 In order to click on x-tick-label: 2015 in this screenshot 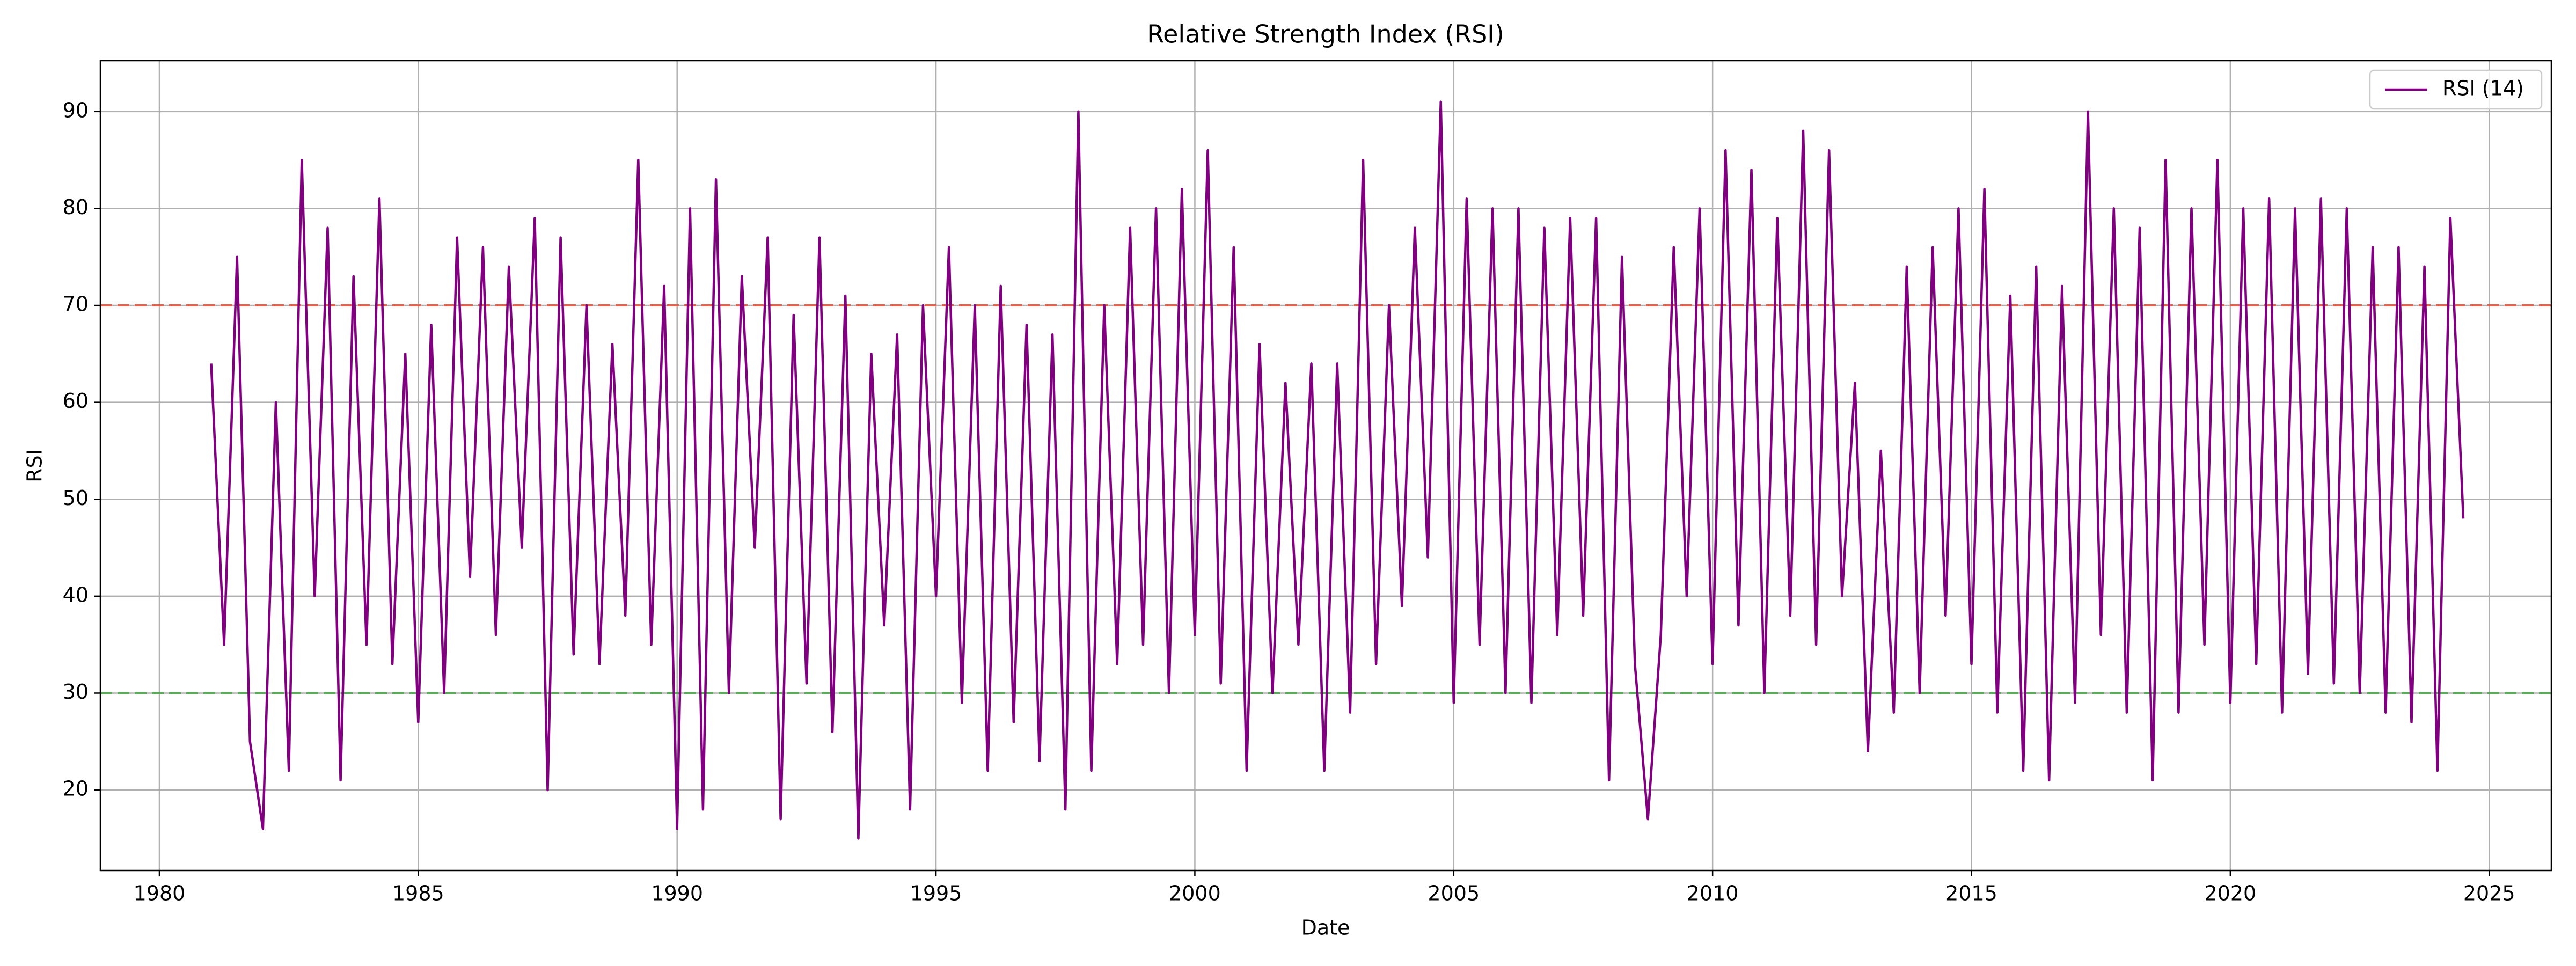, I will do `click(1971, 893)`.